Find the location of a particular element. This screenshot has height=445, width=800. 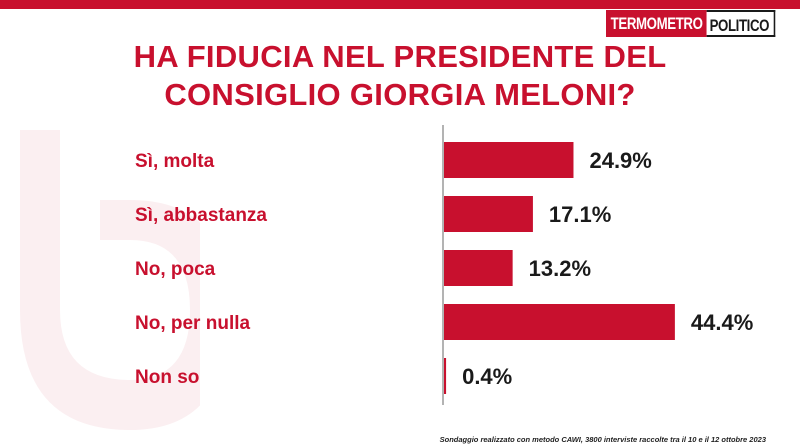

data-label: 13.2% is located at coordinates (560, 268).